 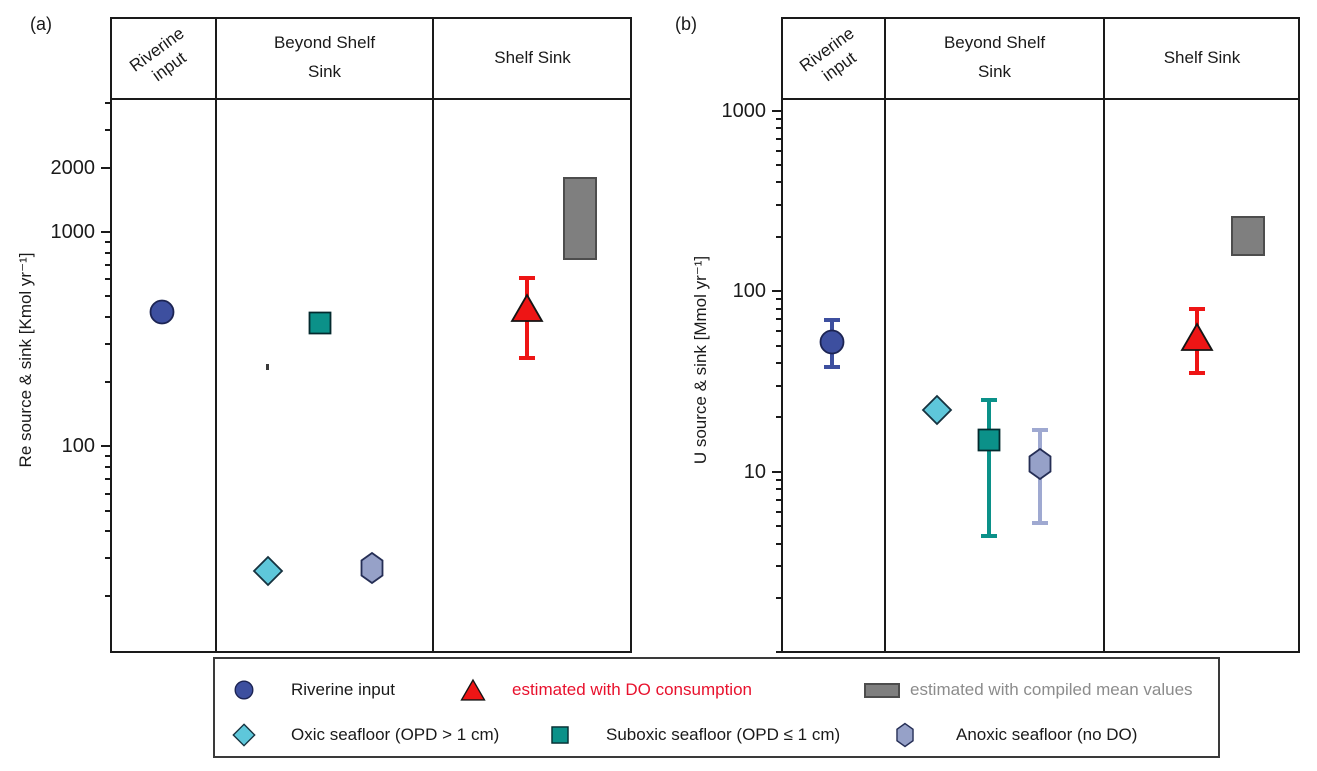 I want to click on hexagon-legend-icon, so click(x=905, y=735).